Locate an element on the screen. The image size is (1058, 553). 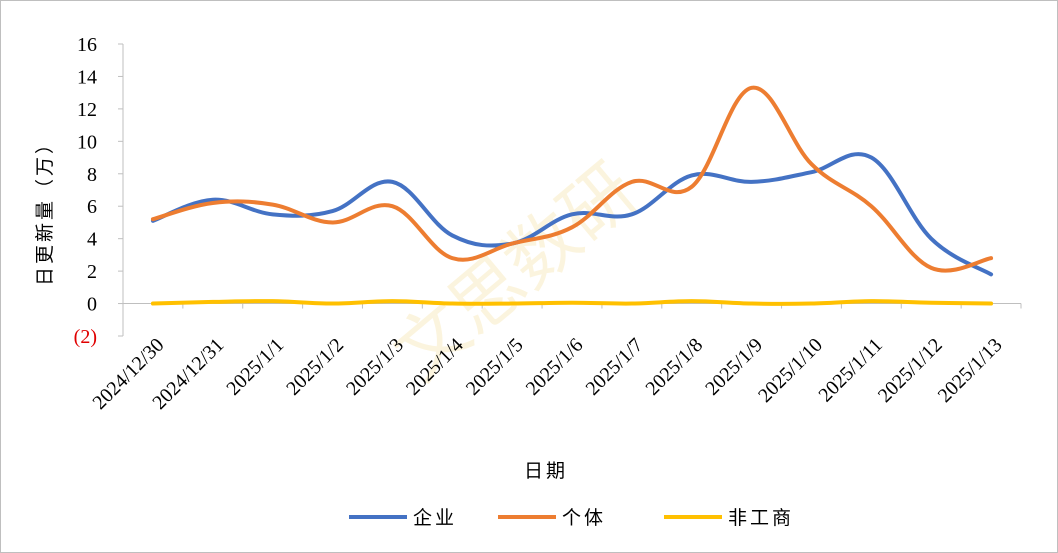
legend-label: 个体 is located at coordinates (584, 518).